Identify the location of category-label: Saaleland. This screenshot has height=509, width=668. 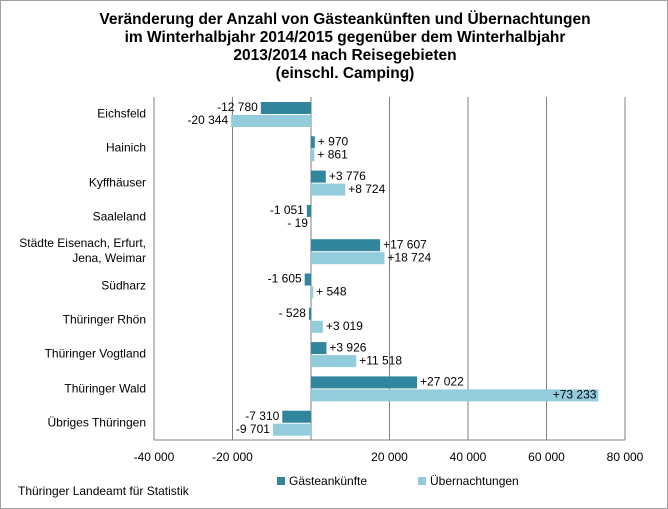
(119, 216).